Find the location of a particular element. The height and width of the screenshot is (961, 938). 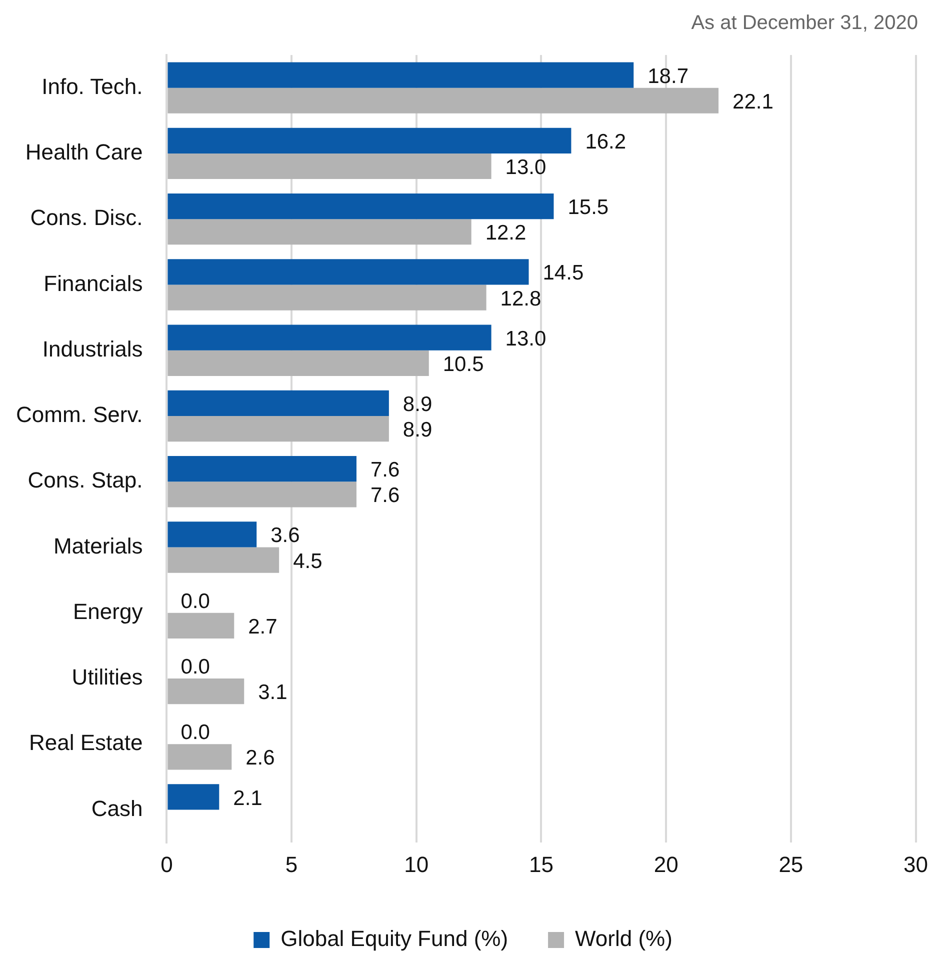

data-label: 3.6 is located at coordinates (285, 536).